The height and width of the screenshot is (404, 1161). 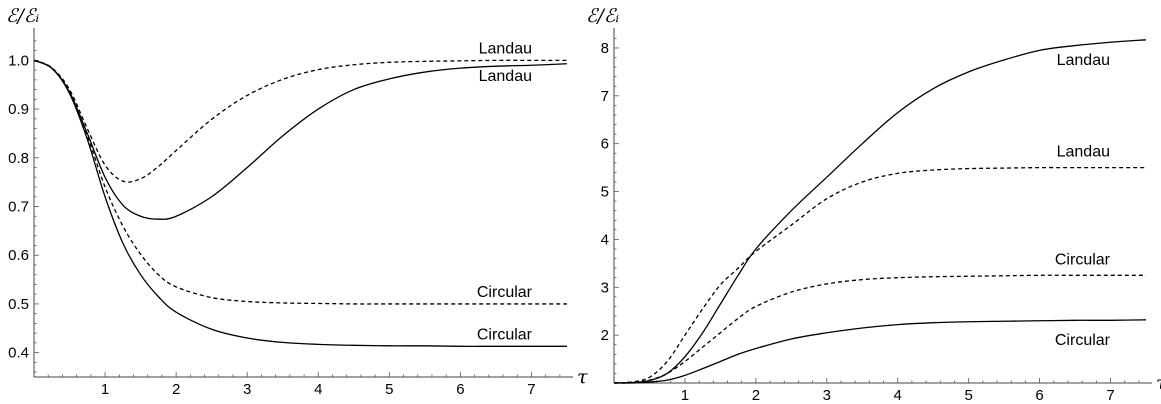 I want to click on y-tick-label: 0.6, so click(x=18, y=255).